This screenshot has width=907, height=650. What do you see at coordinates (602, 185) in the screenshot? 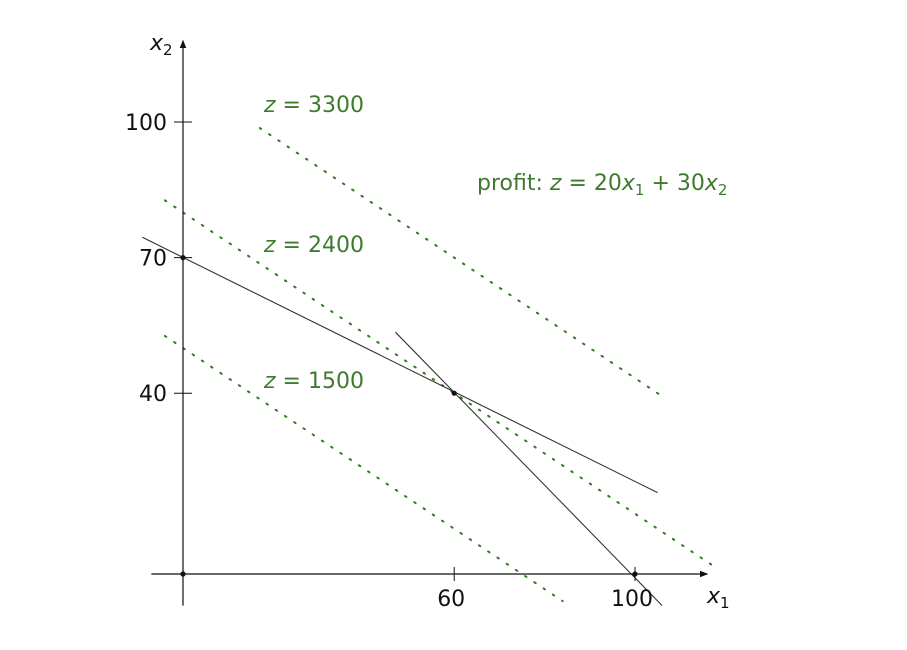
I see `profit-function-label: profit: z = 20x1 + 30x2` at bounding box center [602, 185].